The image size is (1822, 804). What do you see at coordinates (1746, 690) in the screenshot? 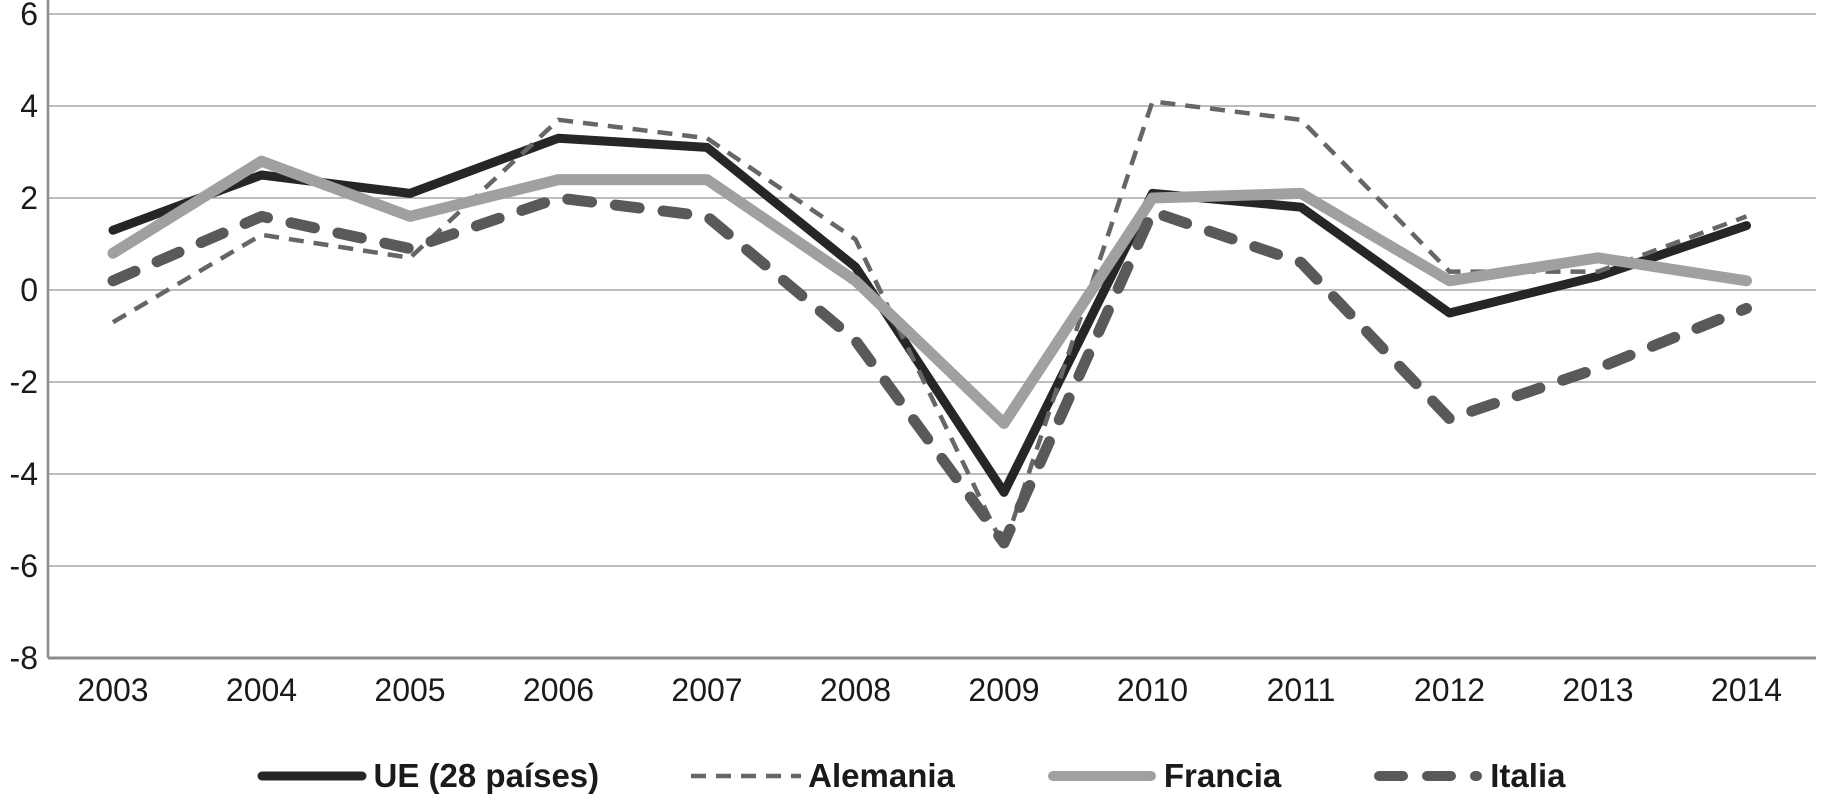
I see `x-tick-label: 2014` at bounding box center [1746, 690].